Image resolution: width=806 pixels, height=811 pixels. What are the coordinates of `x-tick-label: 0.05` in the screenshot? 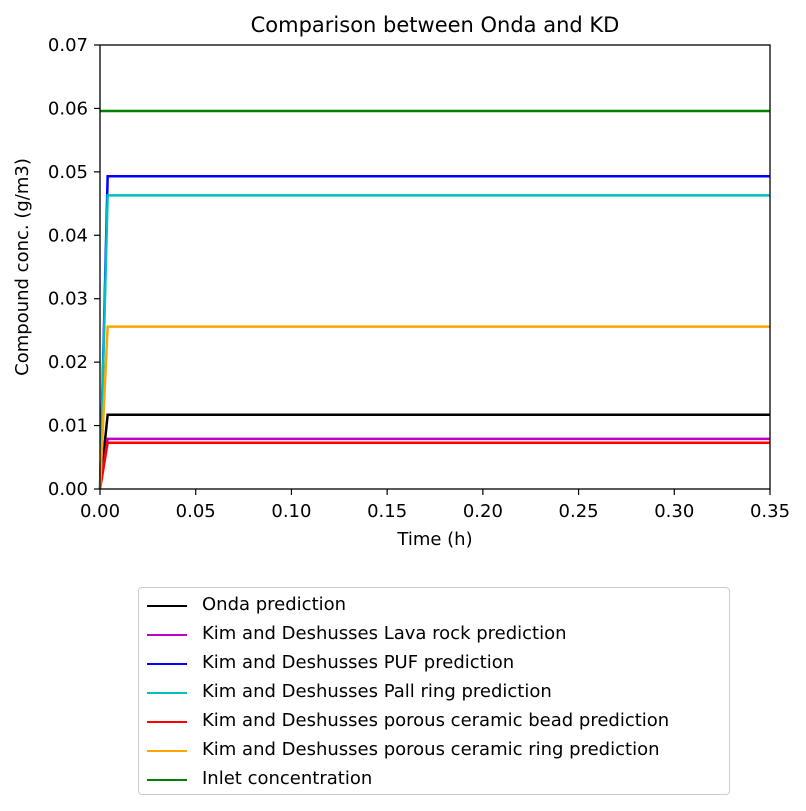 It's located at (196, 511).